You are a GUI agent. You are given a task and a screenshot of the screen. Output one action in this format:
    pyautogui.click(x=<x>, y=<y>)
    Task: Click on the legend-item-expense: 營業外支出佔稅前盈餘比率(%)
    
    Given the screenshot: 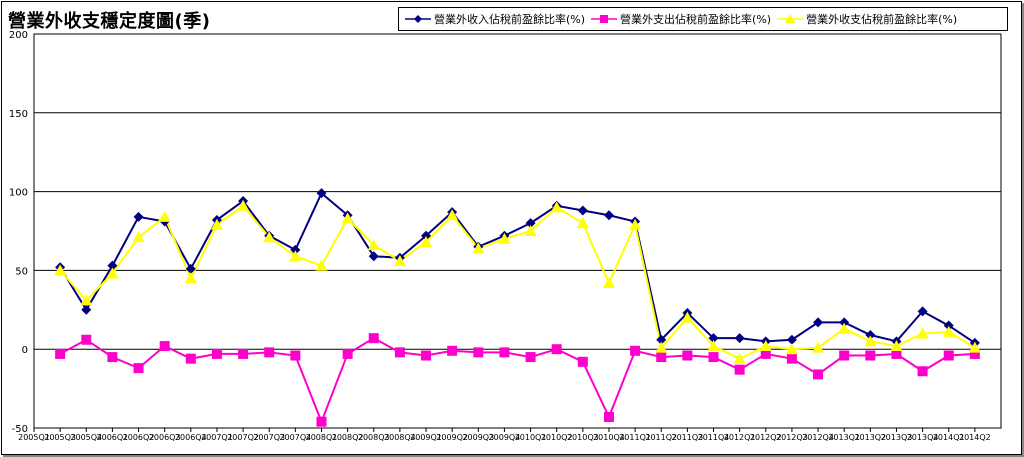 What is the action you would take?
    pyautogui.click(x=681, y=19)
    